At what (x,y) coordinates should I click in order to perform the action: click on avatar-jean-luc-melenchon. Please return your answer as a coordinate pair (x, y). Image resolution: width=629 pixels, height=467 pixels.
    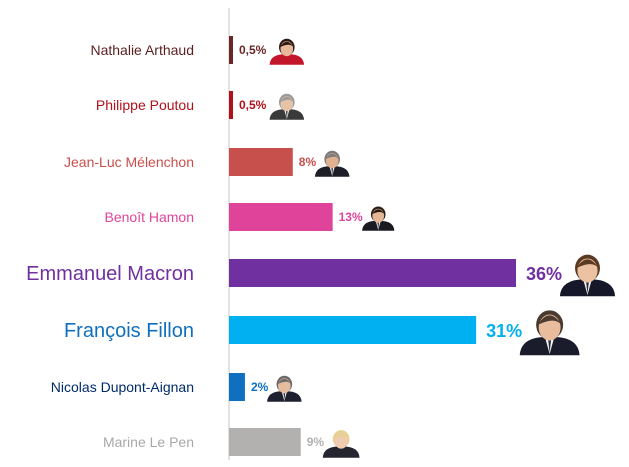
    Looking at the image, I should click on (332, 163).